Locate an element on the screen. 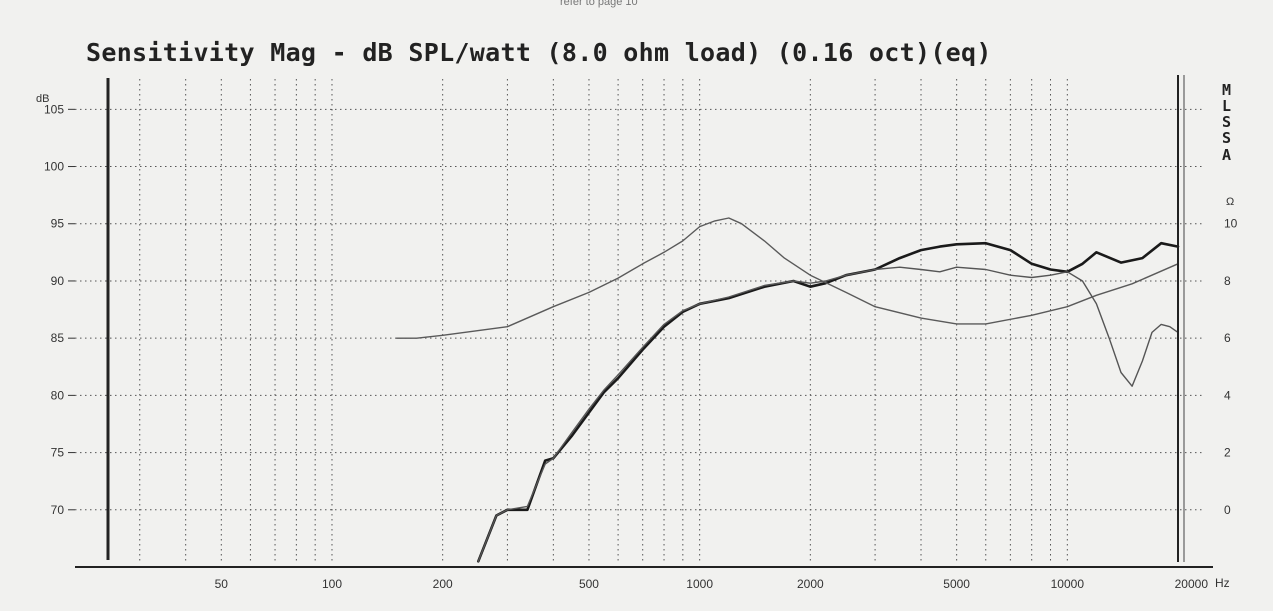  y-tick-label: 95 is located at coordinates (58, 224).